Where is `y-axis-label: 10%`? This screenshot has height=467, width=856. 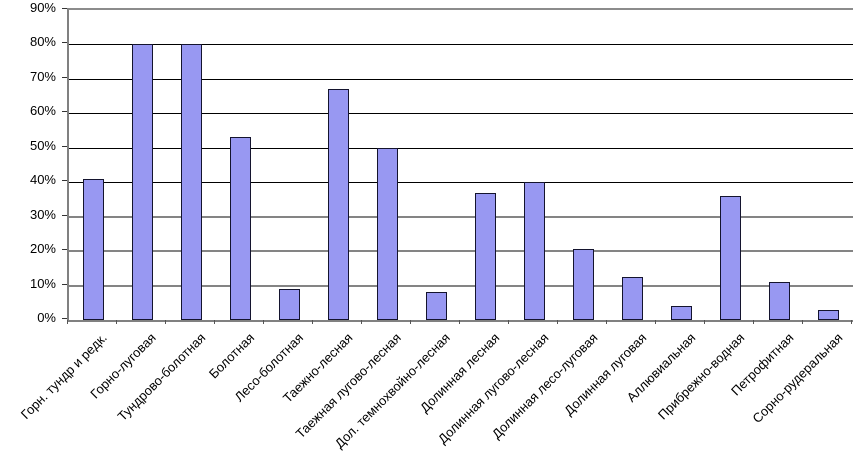 y-axis-label: 10% is located at coordinates (42, 283).